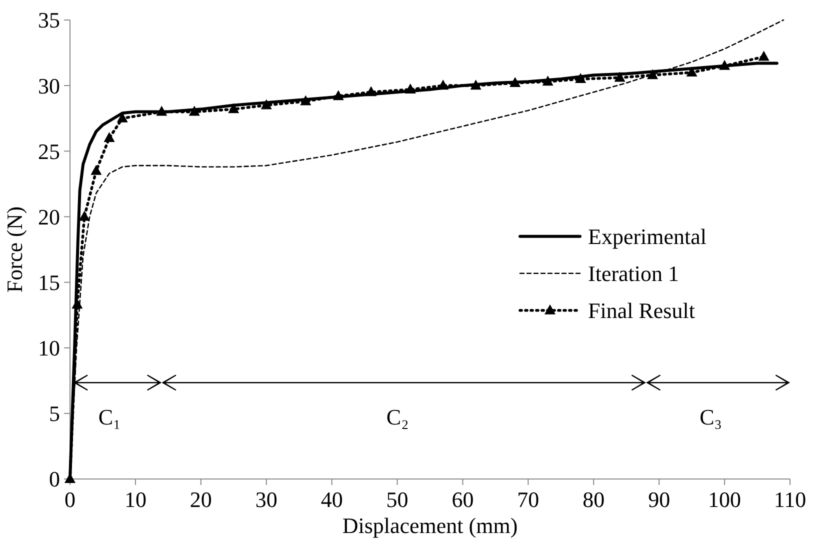 The width and height of the screenshot is (814, 549). I want to click on y-tick-label: 30, so click(49, 85).